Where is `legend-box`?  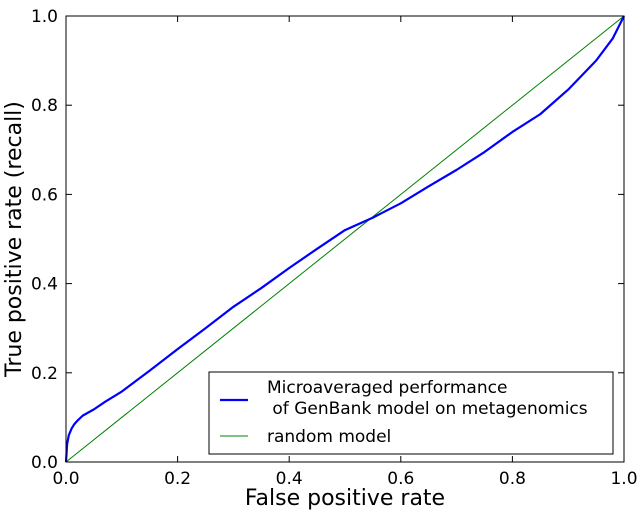
legend-box is located at coordinates (411, 413).